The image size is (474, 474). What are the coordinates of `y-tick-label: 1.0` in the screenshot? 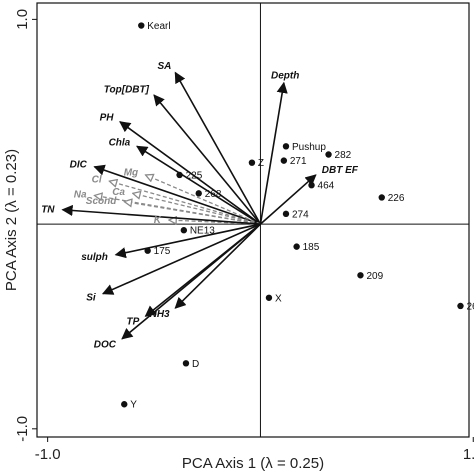 It's located at (22, 19).